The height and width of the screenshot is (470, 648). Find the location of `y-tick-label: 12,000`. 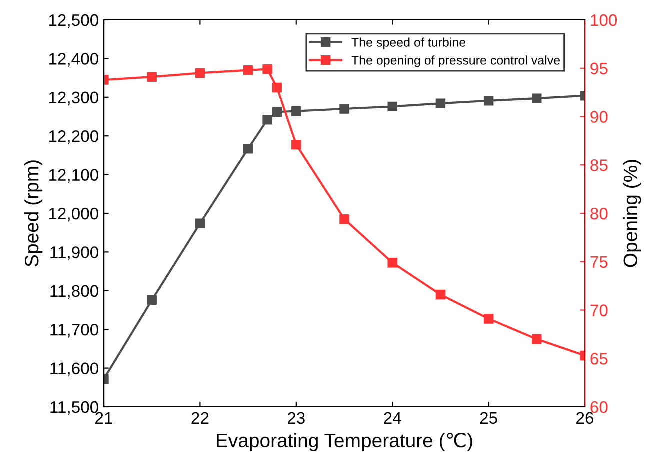

y-tick-label: 12,000 is located at coordinates (73, 215).